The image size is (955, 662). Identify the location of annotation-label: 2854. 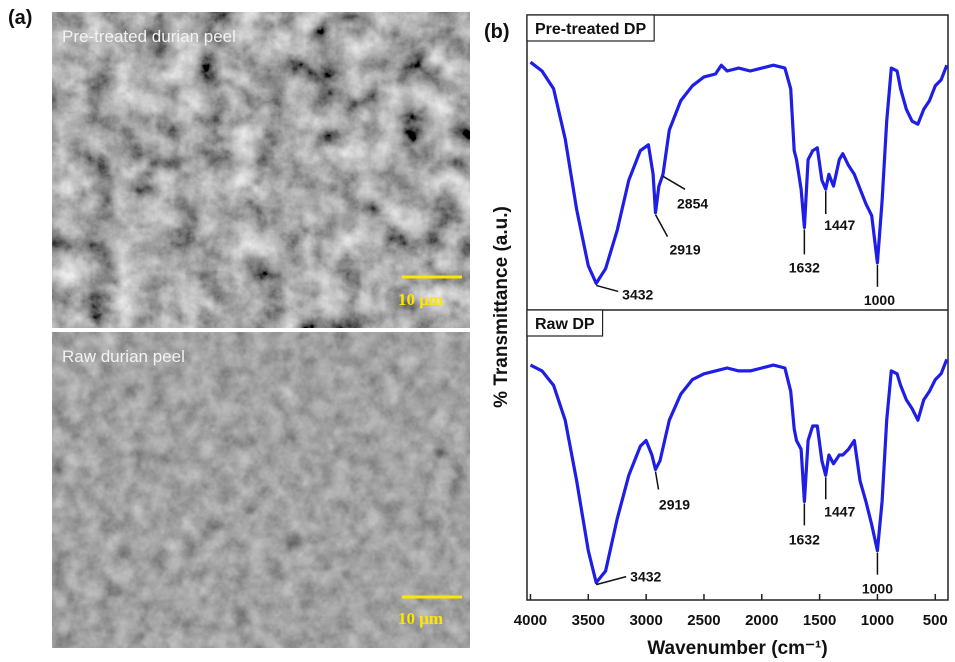
(692, 203).